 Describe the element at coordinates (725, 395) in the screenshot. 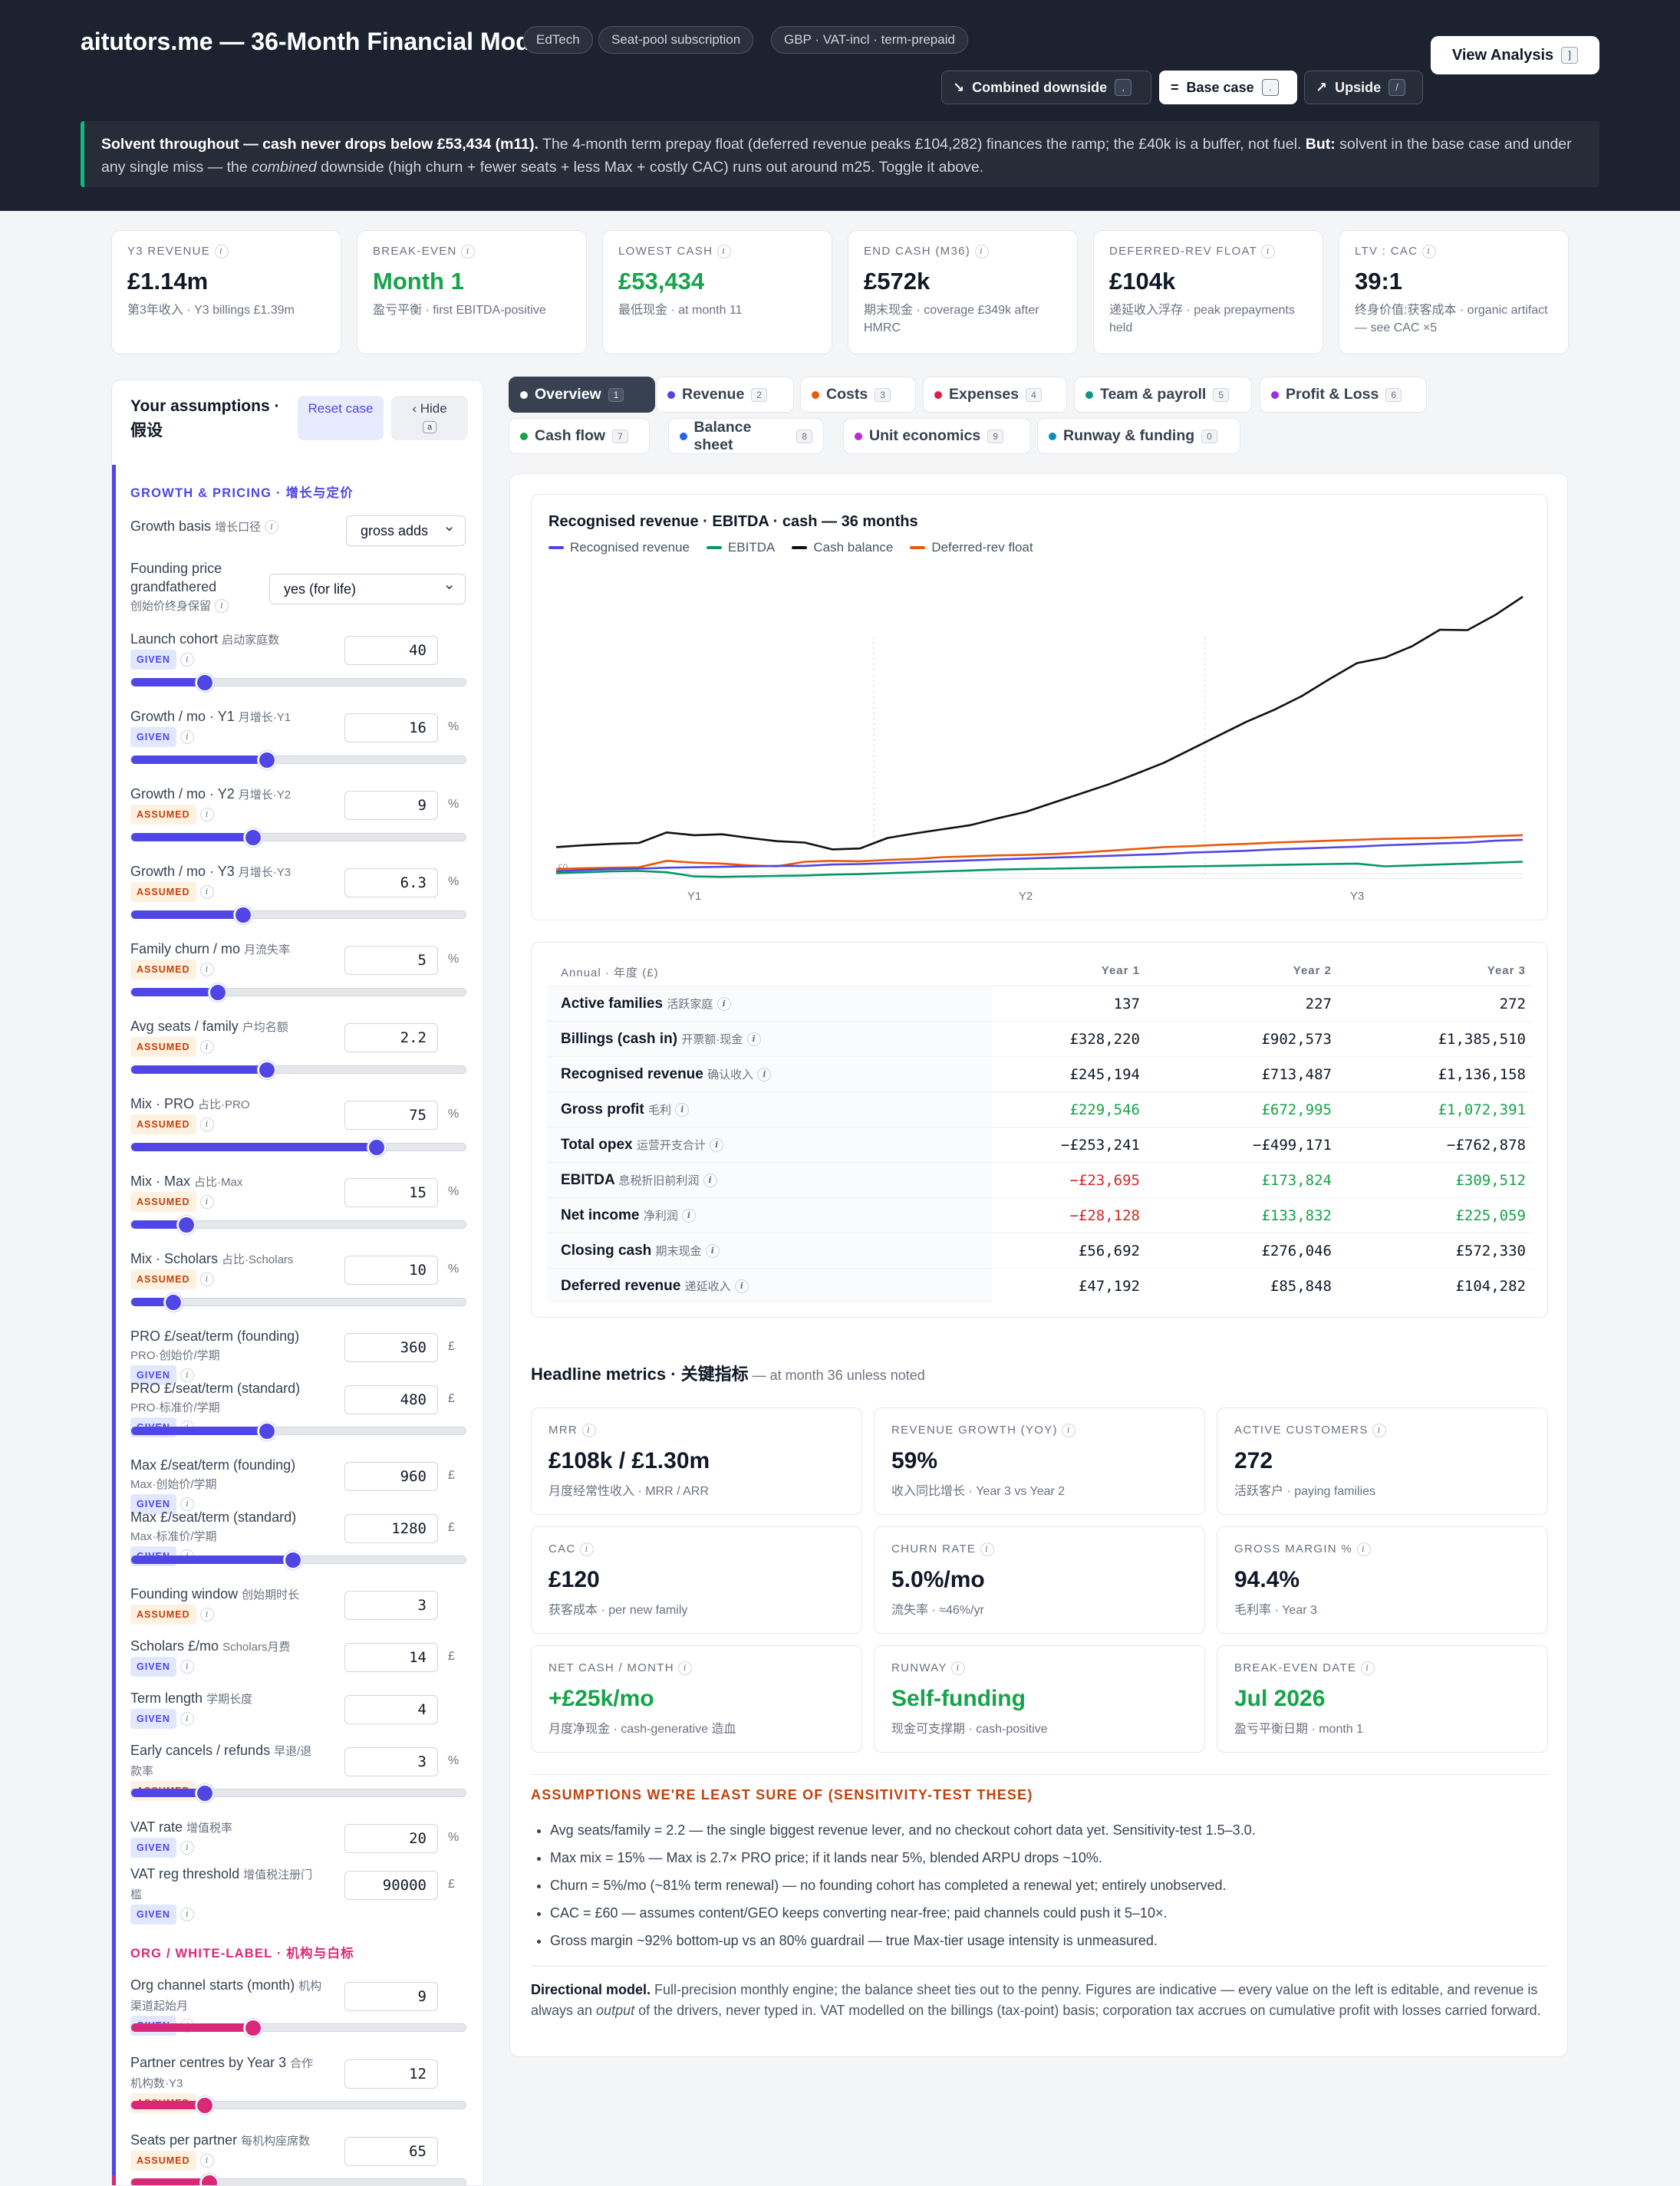

I see `tab-revenue: Revenue 2` at that location.